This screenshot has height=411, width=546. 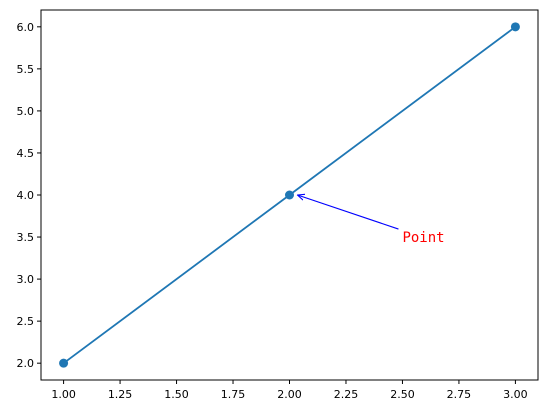 What do you see at coordinates (26, 237) in the screenshot?
I see `y-tick-label: 3.5` at bounding box center [26, 237].